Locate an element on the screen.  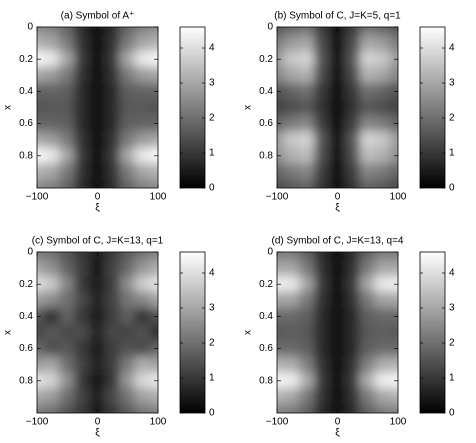
x-tick-label: −100 is located at coordinates (277, 197).